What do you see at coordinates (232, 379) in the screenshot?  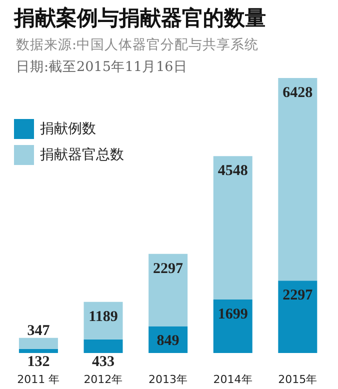 I see `x-tick-label: 2014年` at bounding box center [232, 379].